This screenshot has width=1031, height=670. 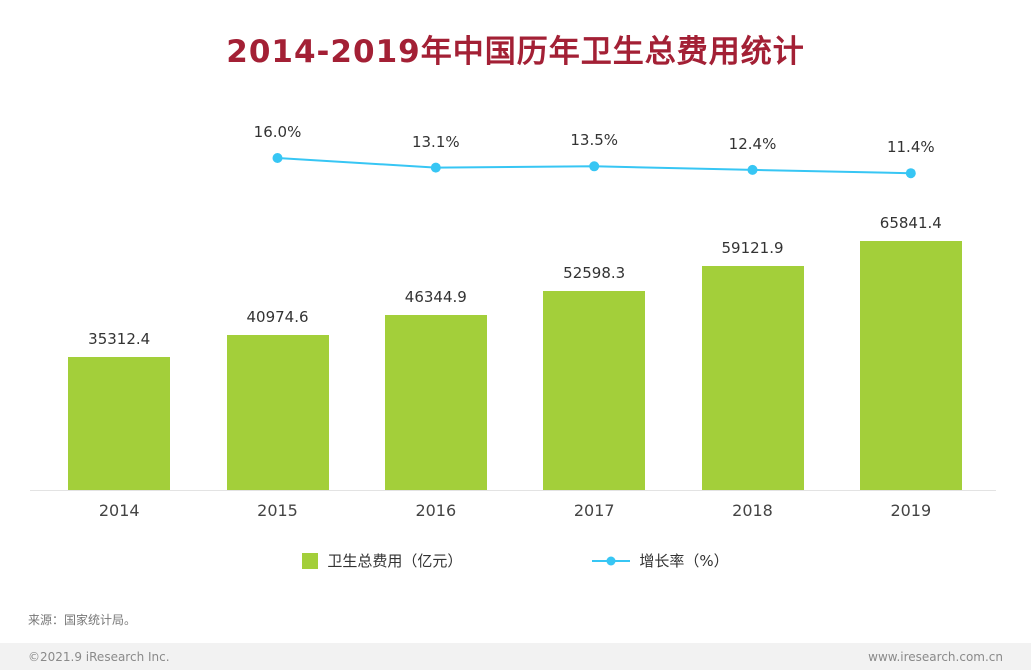 I want to click on bar-value-2016: 46344.9, so click(x=435, y=296).